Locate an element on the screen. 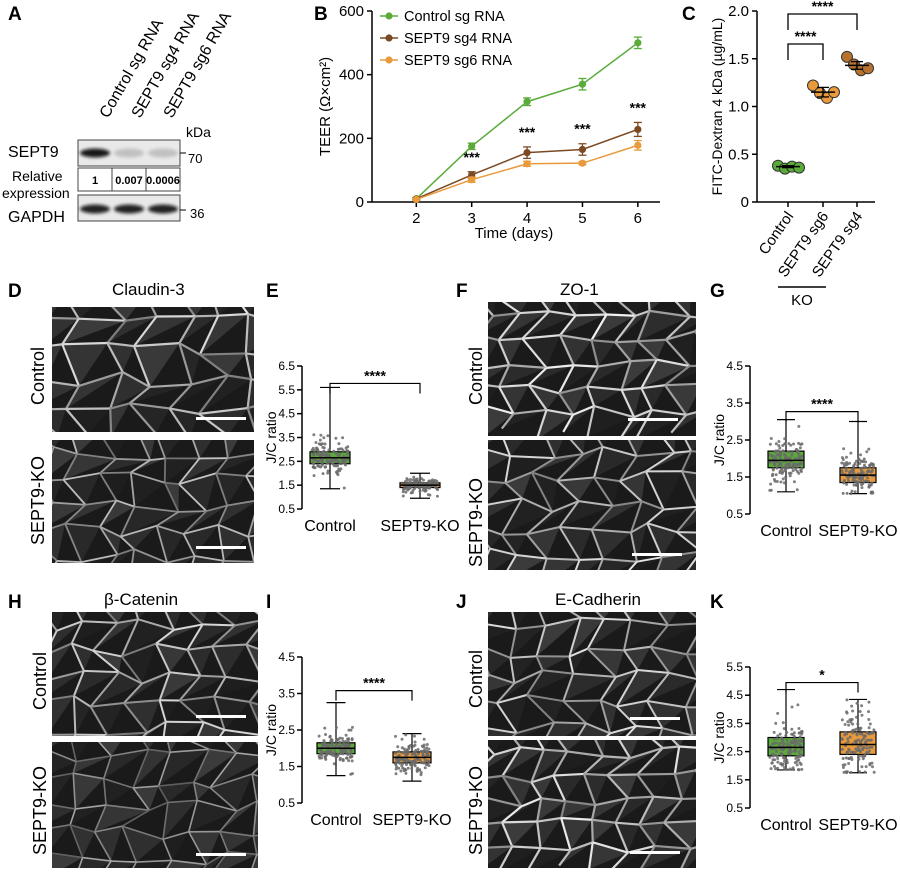 This screenshot has height=873, width=900. x-tick-label: 2 is located at coordinates (416, 218).